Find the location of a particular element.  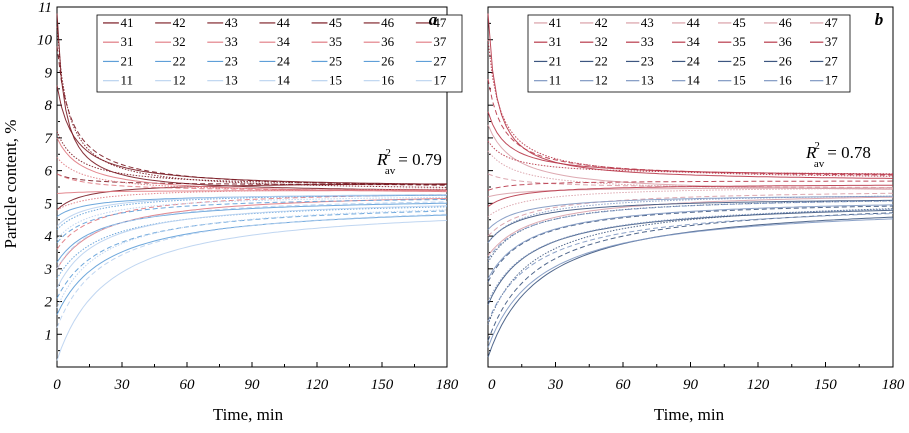

legend-label: 41 is located at coordinates (555, 22).